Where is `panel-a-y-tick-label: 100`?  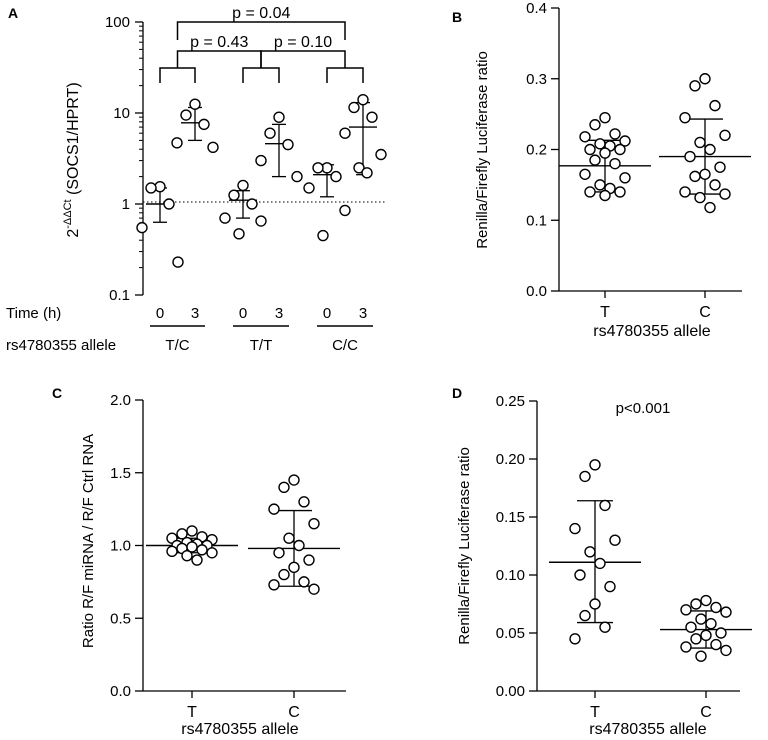
panel-a-y-tick-label: 100 is located at coordinates (117, 22).